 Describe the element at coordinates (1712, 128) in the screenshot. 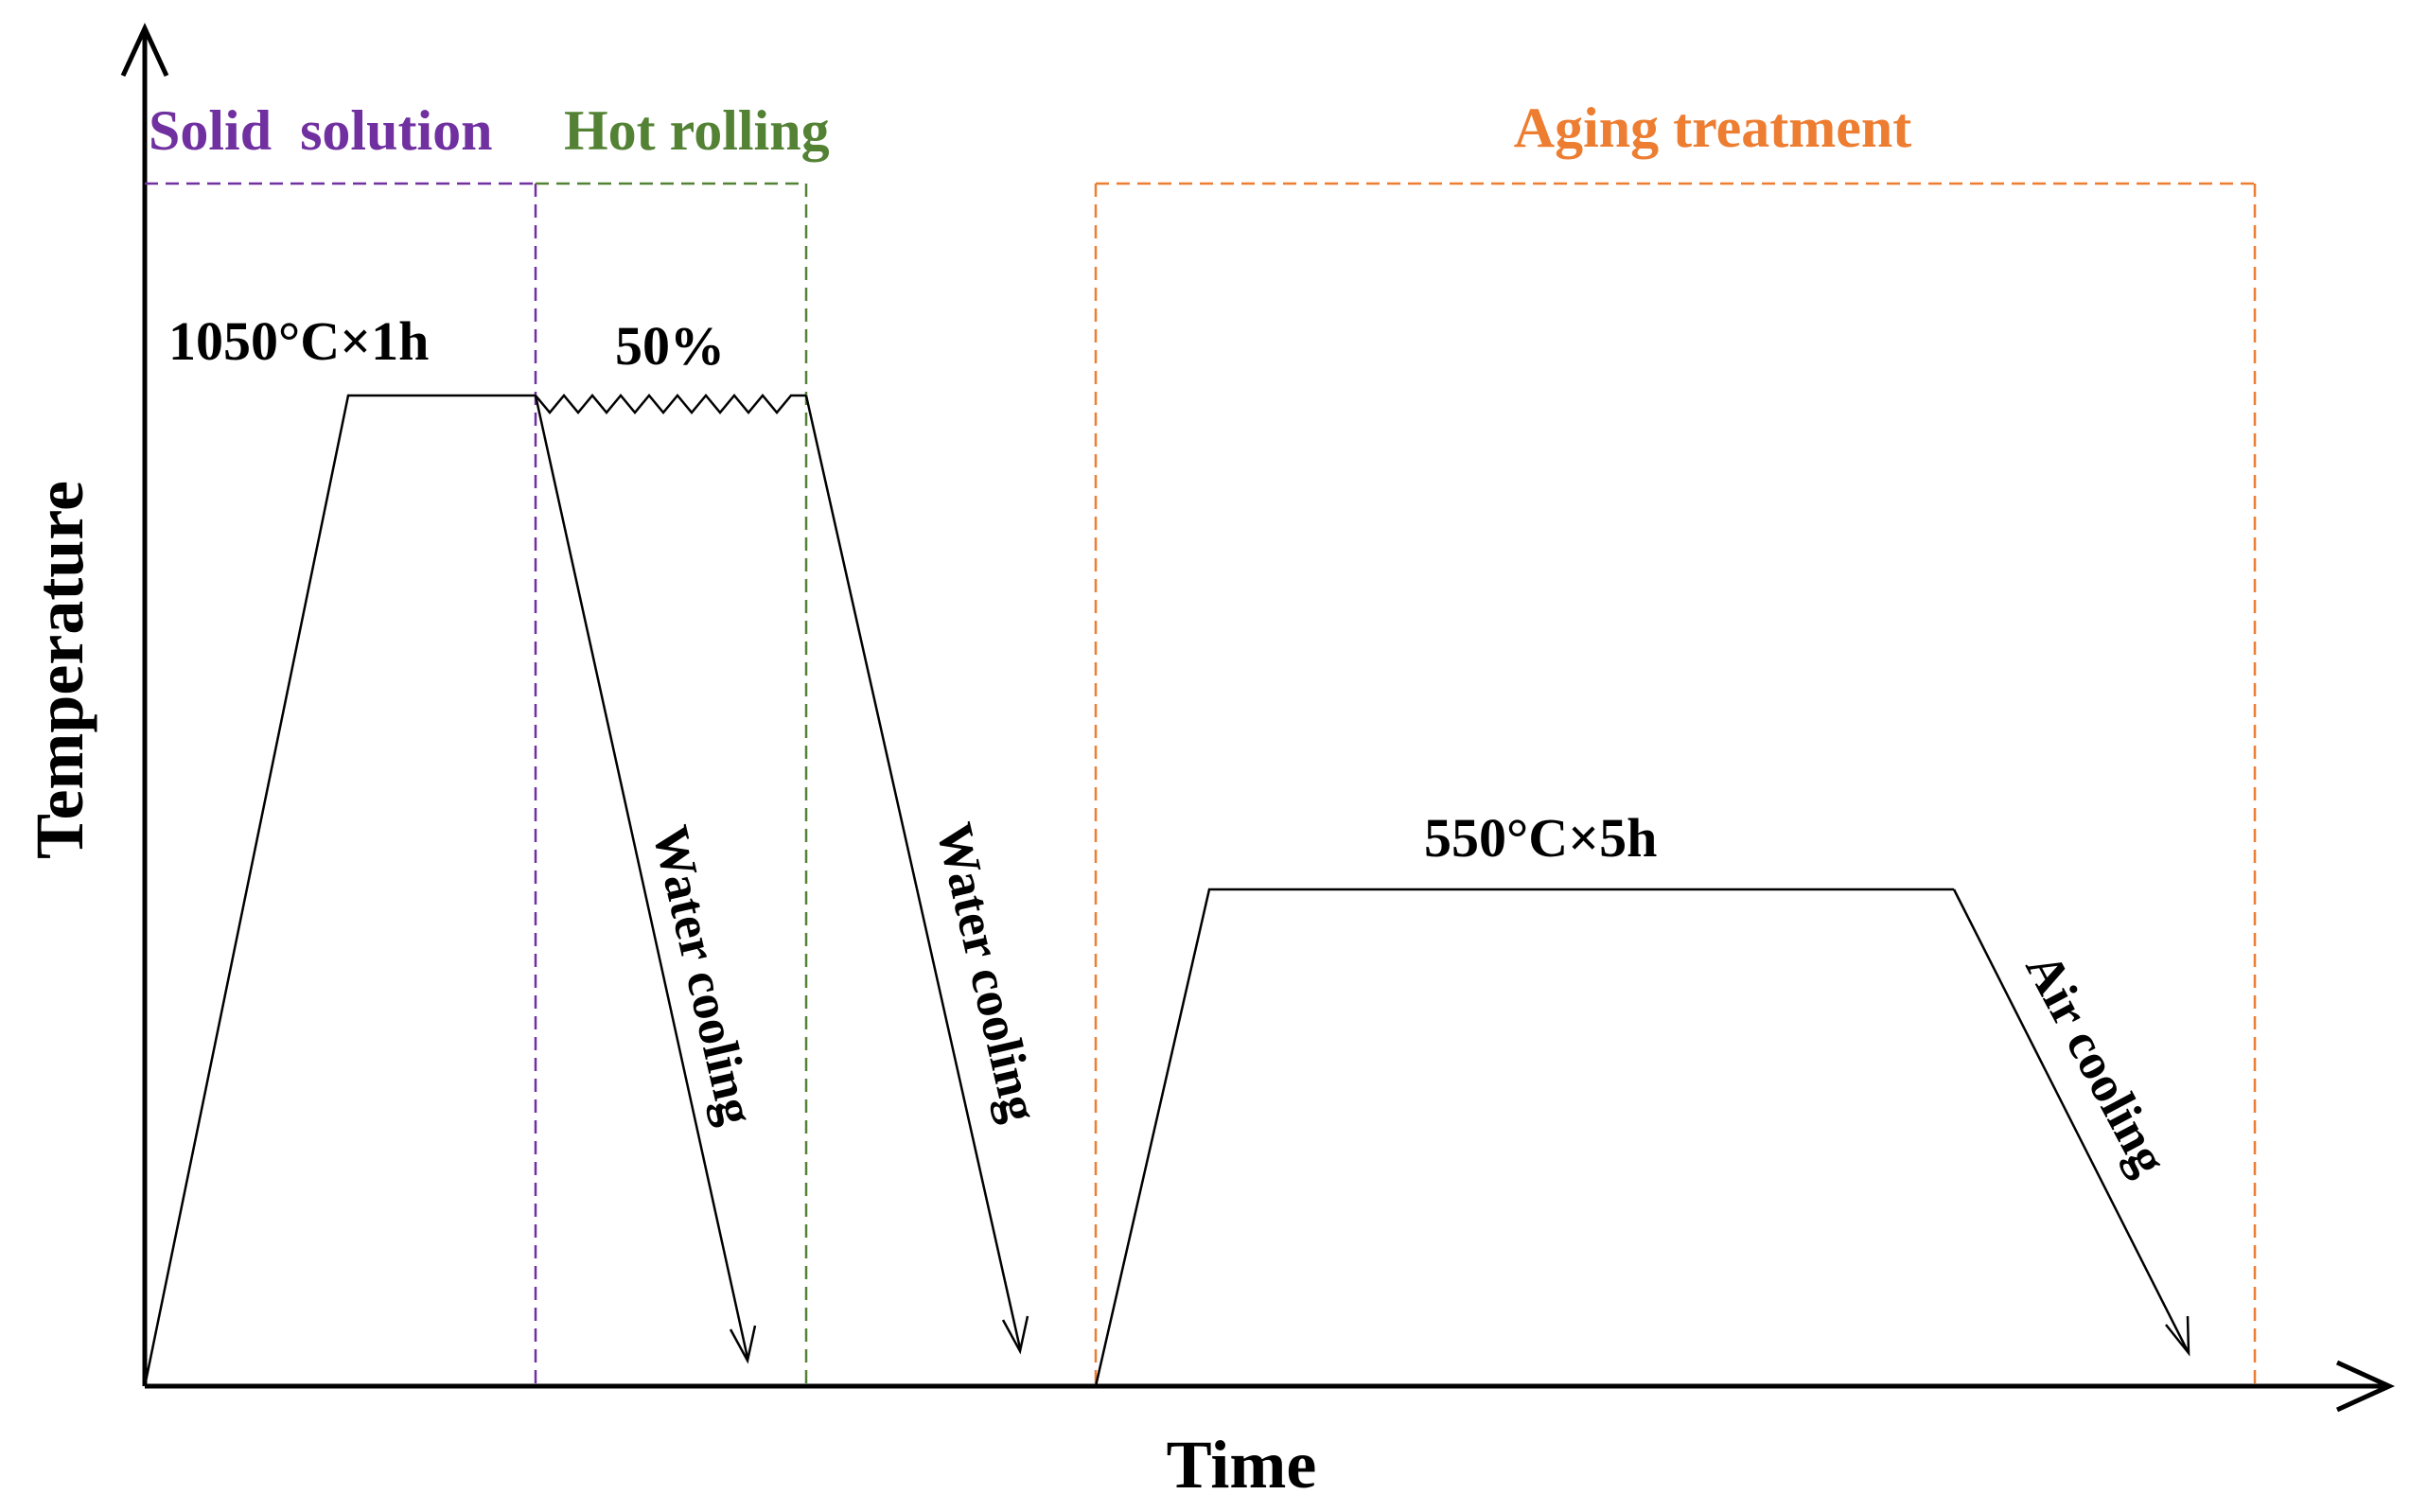

I see `aging-treatment-title: Aging treatment` at that location.